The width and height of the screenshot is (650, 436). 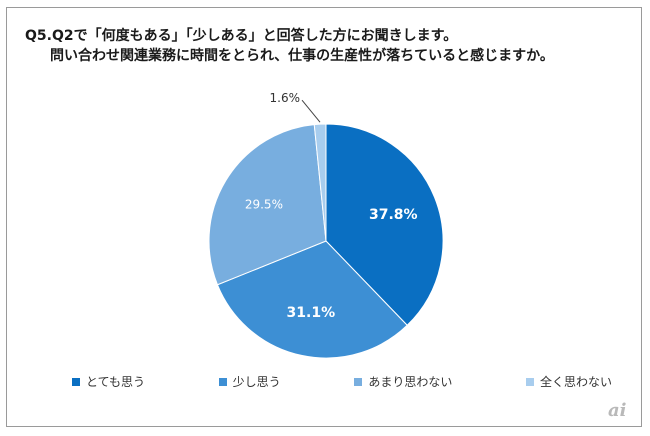 What do you see at coordinates (256, 382) in the screenshot?
I see `legend-label-1: 少し思う` at bounding box center [256, 382].